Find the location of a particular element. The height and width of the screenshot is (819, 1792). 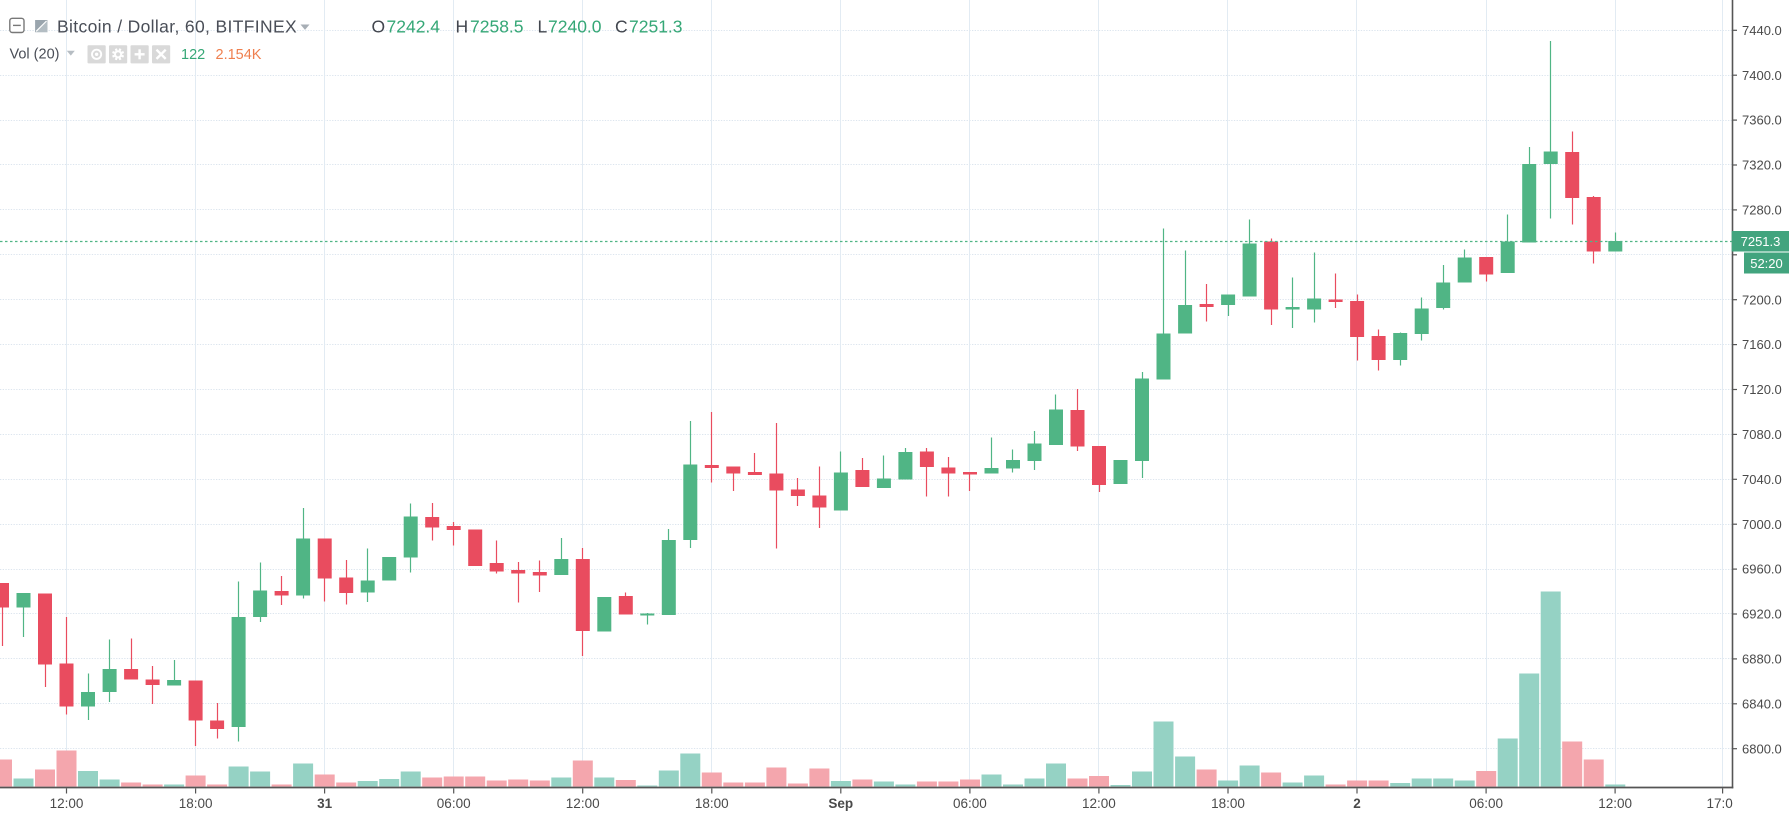

svg-text: 7280.0 is located at coordinates (1762, 210).